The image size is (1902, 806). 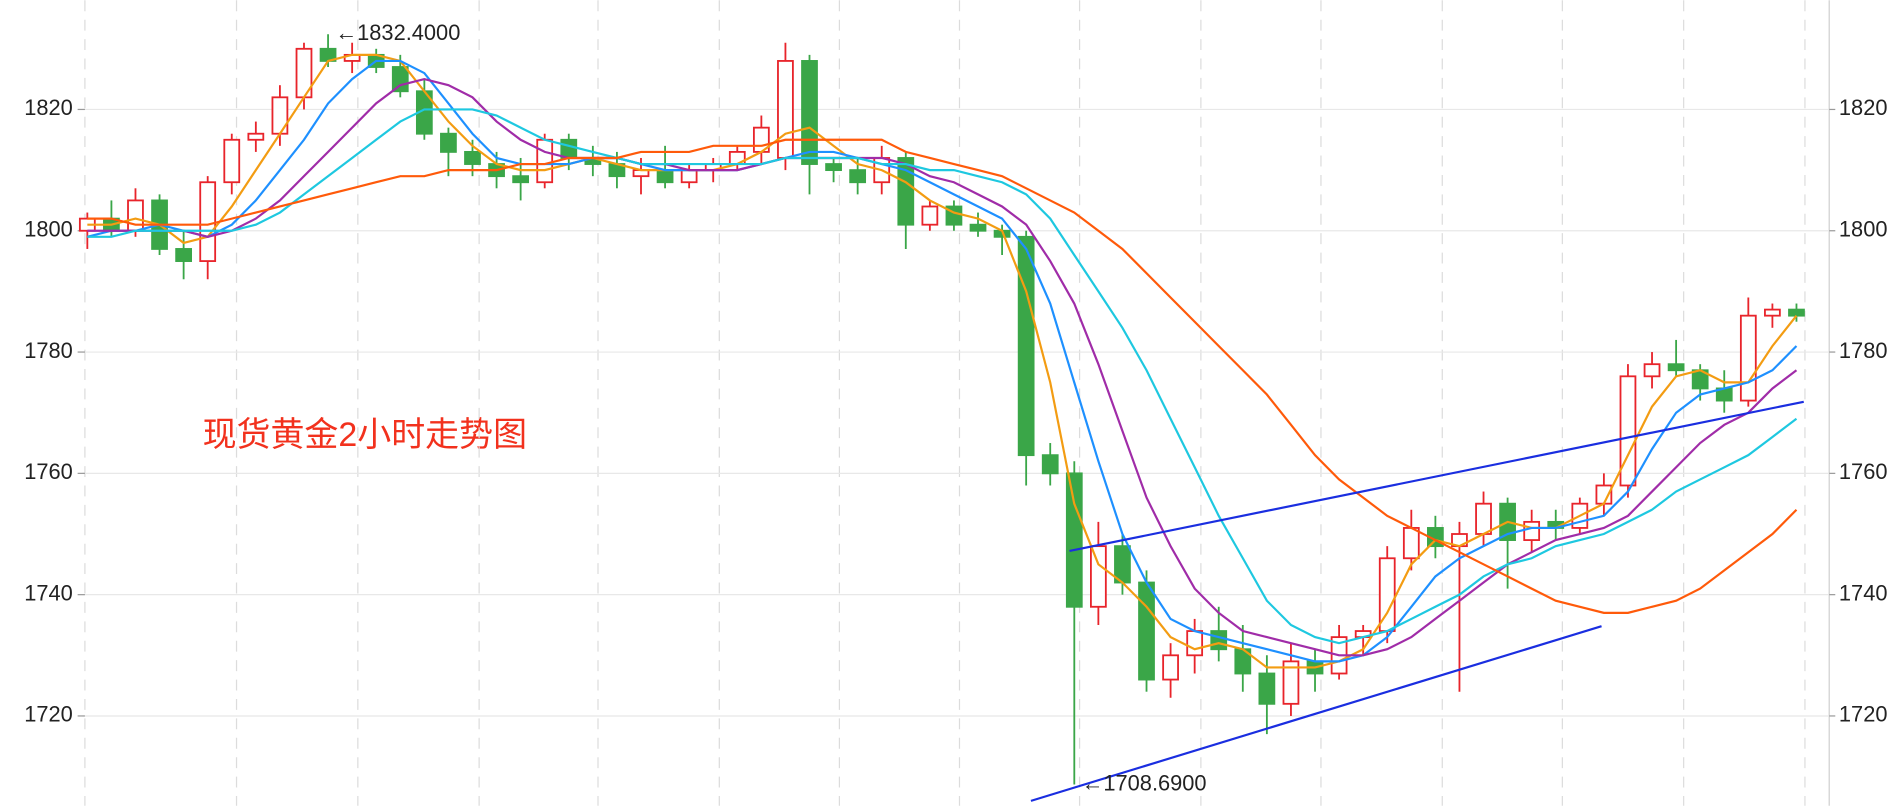 I want to click on y-tick-label-right: 1820, so click(x=1863, y=107).